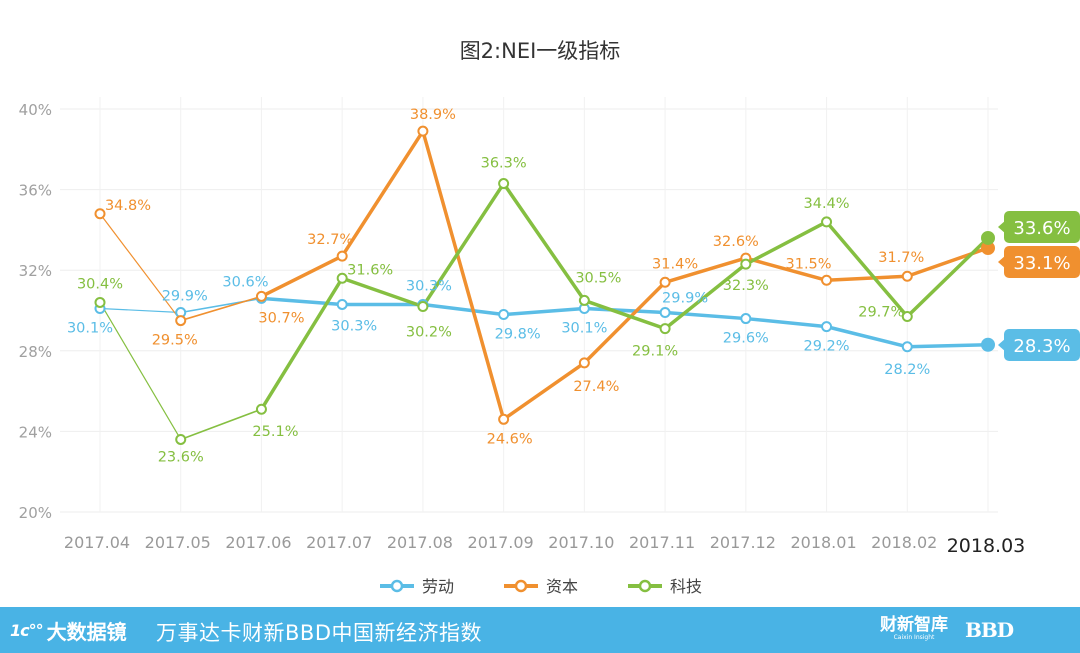  What do you see at coordinates (904, 542) in the screenshot?
I see `x-tick-label: 2018.02` at bounding box center [904, 542].